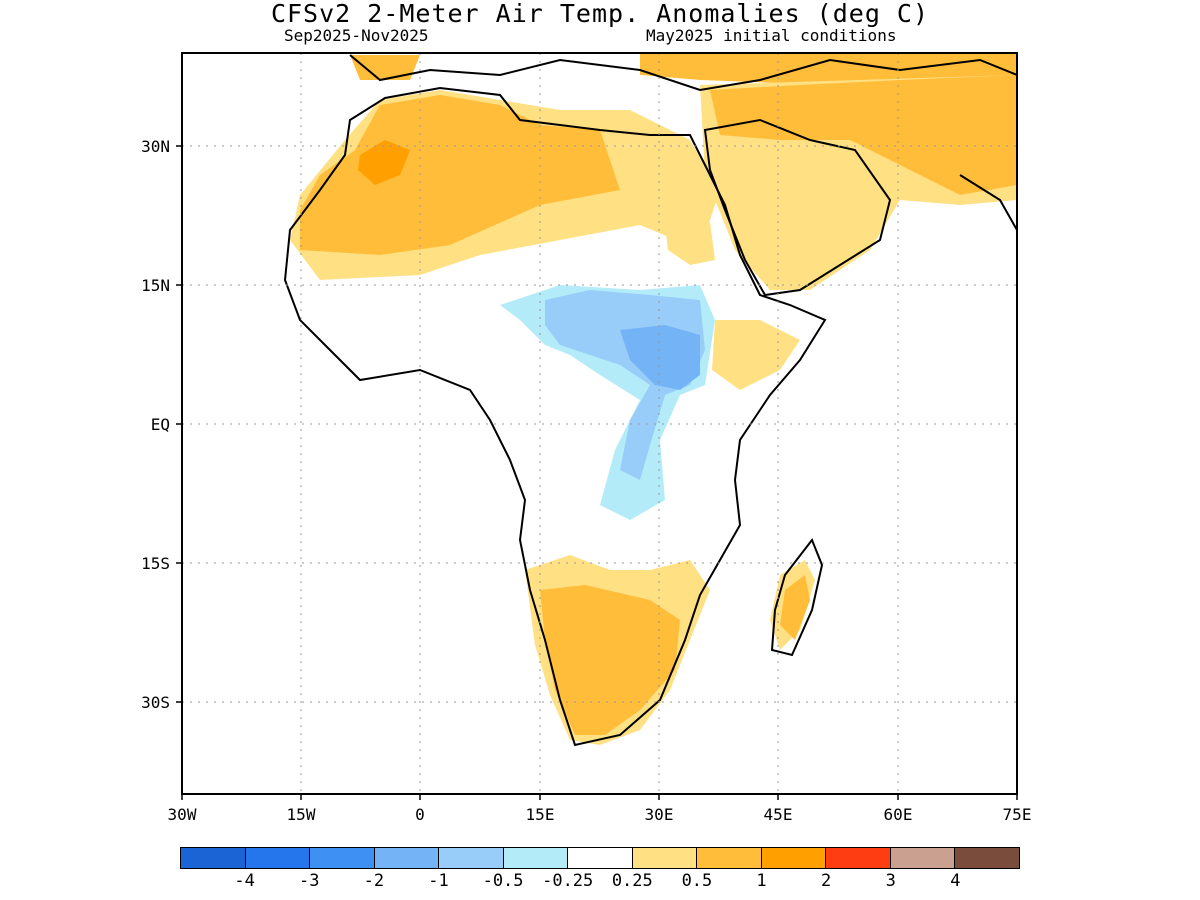 This screenshot has width=1200, height=900. What do you see at coordinates (420, 814) in the screenshot?
I see `x-tick-label: 0` at bounding box center [420, 814].